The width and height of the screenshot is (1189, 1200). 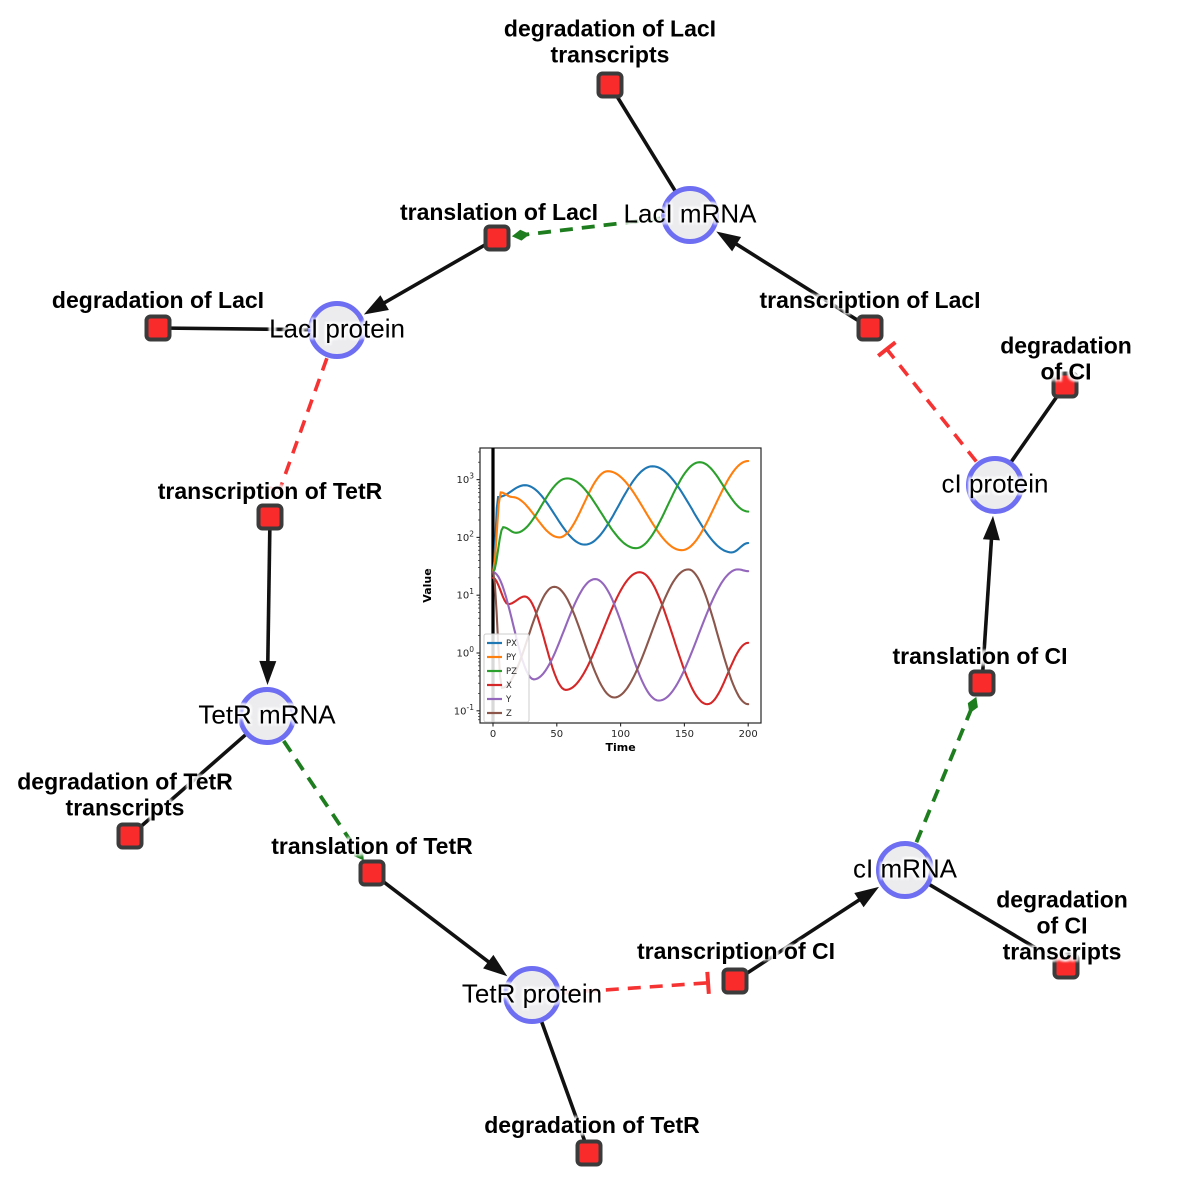 What do you see at coordinates (931, 405) in the screenshot?
I see `edge-cI_protein-tx_lacI` at bounding box center [931, 405].